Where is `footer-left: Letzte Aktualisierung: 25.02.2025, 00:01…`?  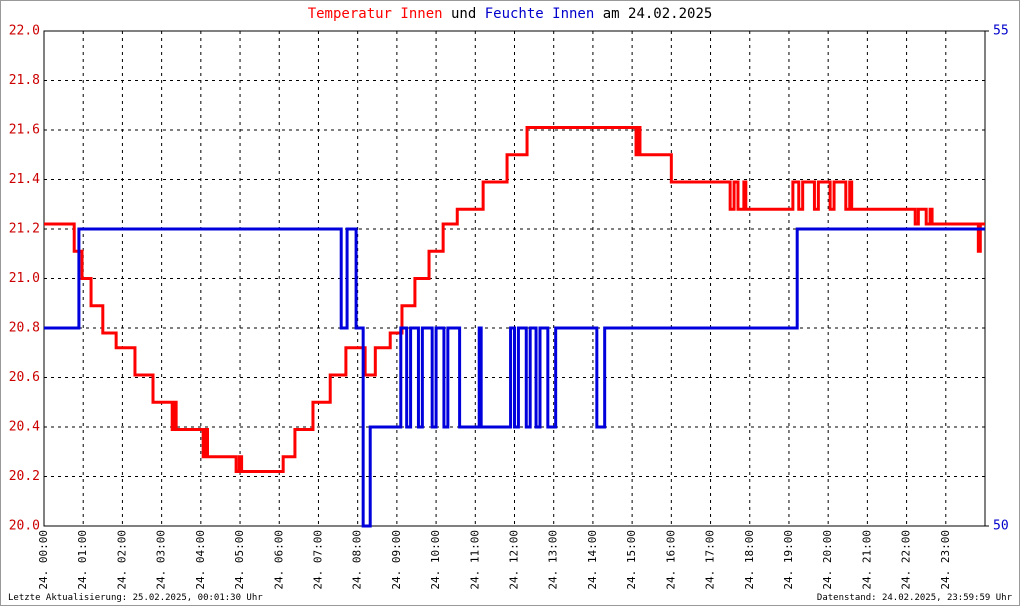
footer-left: Letzte Aktualisierung: 25.02.2025, 00:01… is located at coordinates (135, 598).